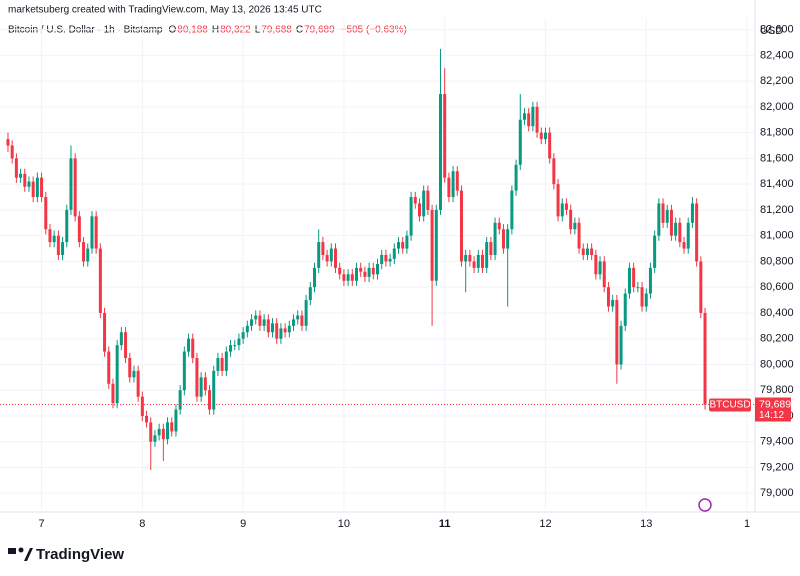 The image size is (800, 576). What do you see at coordinates (777, 493) in the screenshot?
I see `y-tick-label: 79,000` at bounding box center [777, 493].